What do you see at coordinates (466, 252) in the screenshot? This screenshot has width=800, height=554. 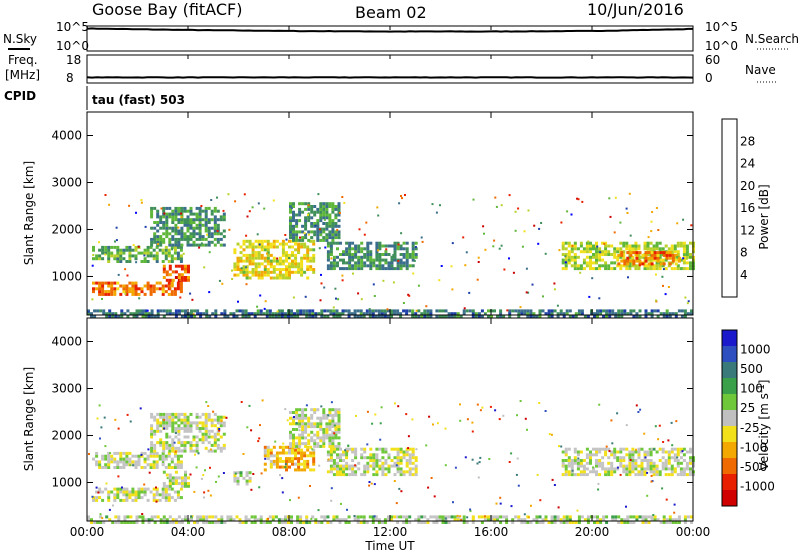 I see `heatmap-cell-1992` at bounding box center [466, 252].